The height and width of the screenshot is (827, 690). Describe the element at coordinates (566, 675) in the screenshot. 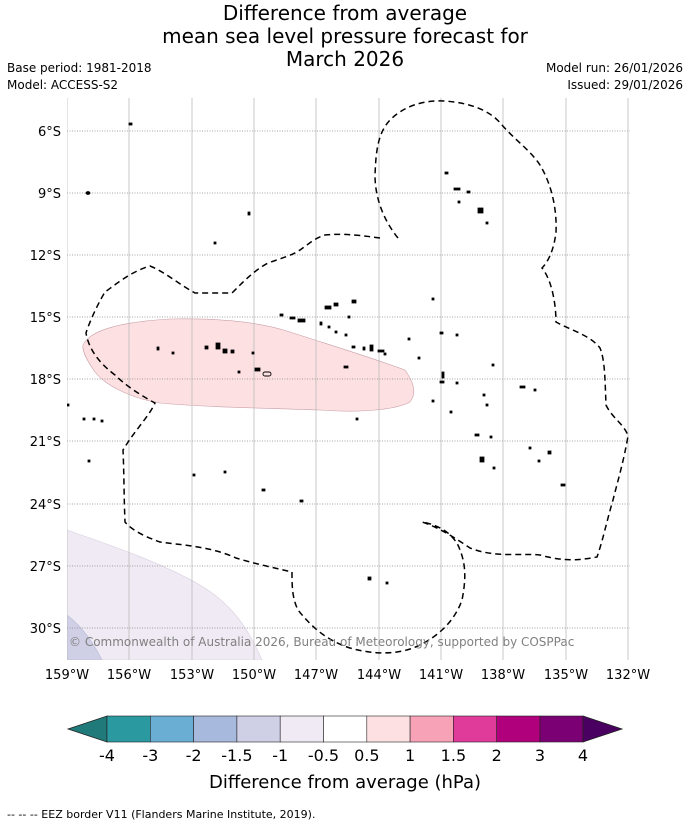

I see `lon-label: 135°W` at that location.